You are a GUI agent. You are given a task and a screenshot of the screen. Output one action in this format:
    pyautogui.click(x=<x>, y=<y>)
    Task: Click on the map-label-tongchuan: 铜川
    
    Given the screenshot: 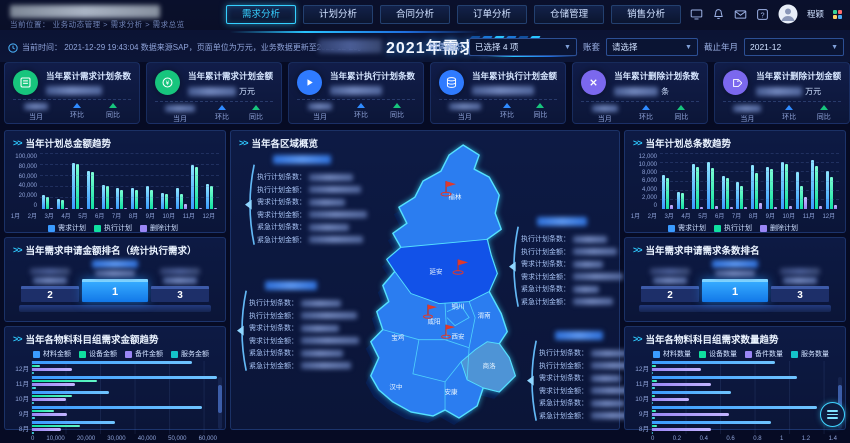 What is the action you would take?
    pyautogui.click(x=458, y=306)
    